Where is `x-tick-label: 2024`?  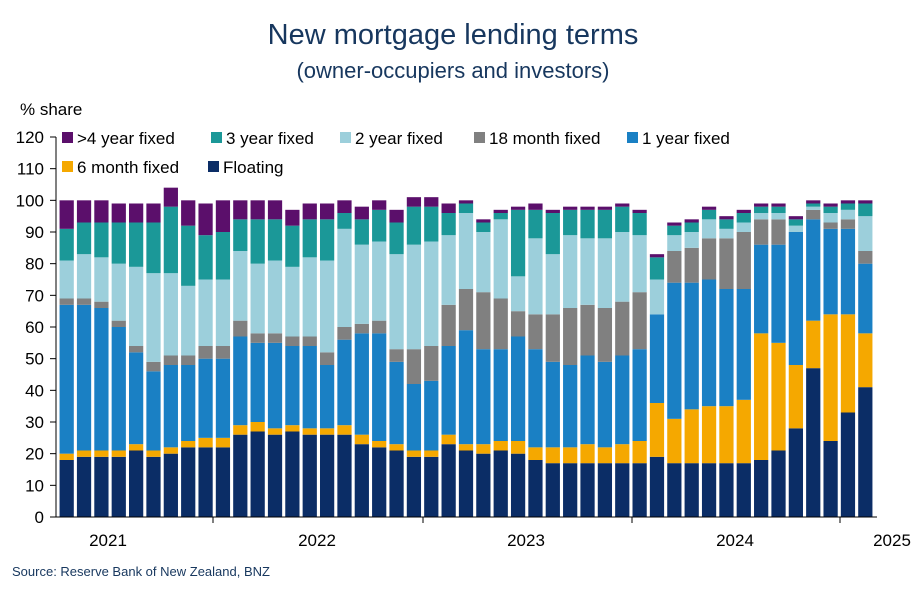
x-tick-label: 2024 is located at coordinates (735, 540).